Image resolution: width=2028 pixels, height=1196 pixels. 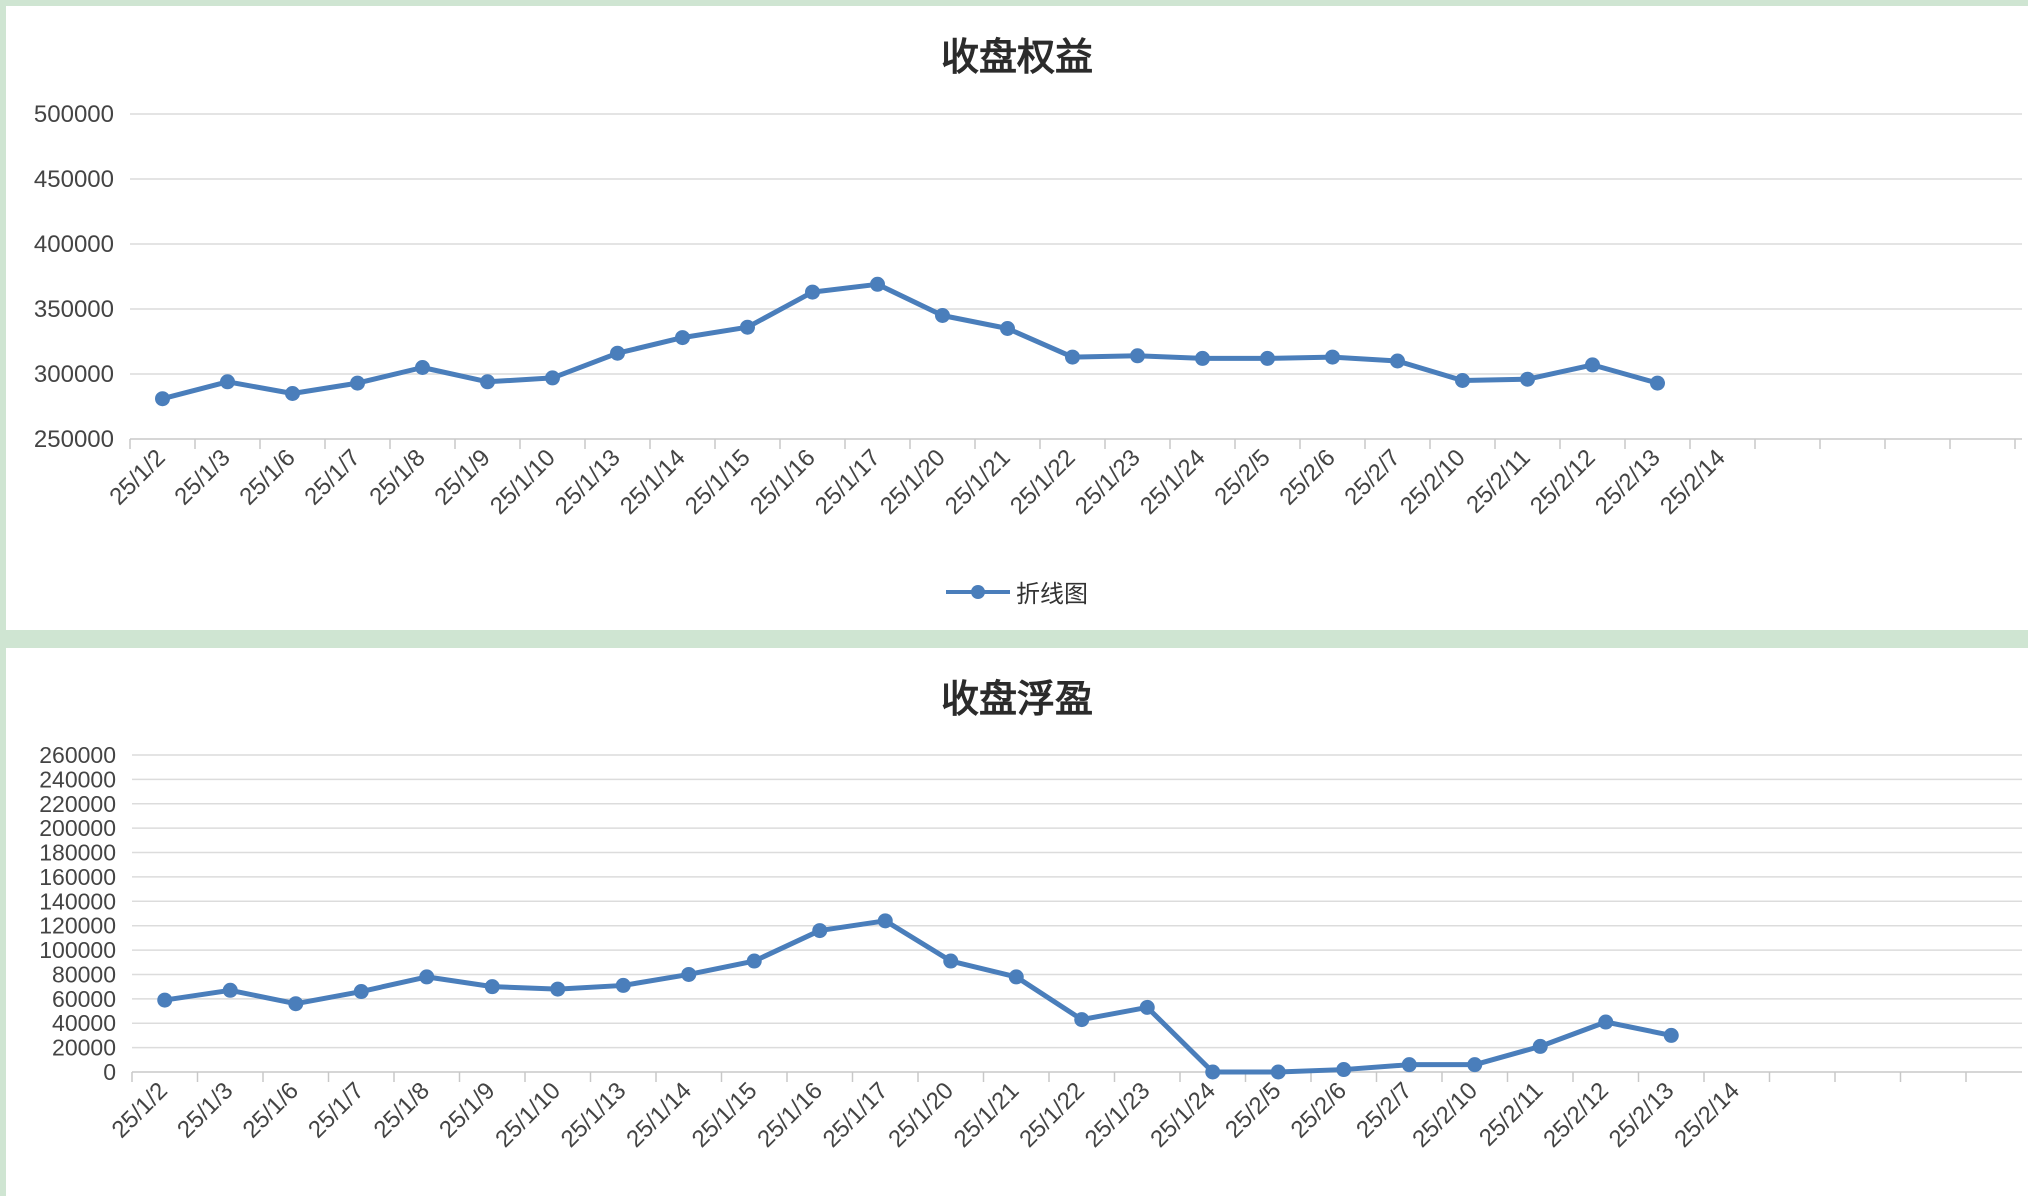 I want to click on y-tick-label: 120000, so click(x=77, y=926).